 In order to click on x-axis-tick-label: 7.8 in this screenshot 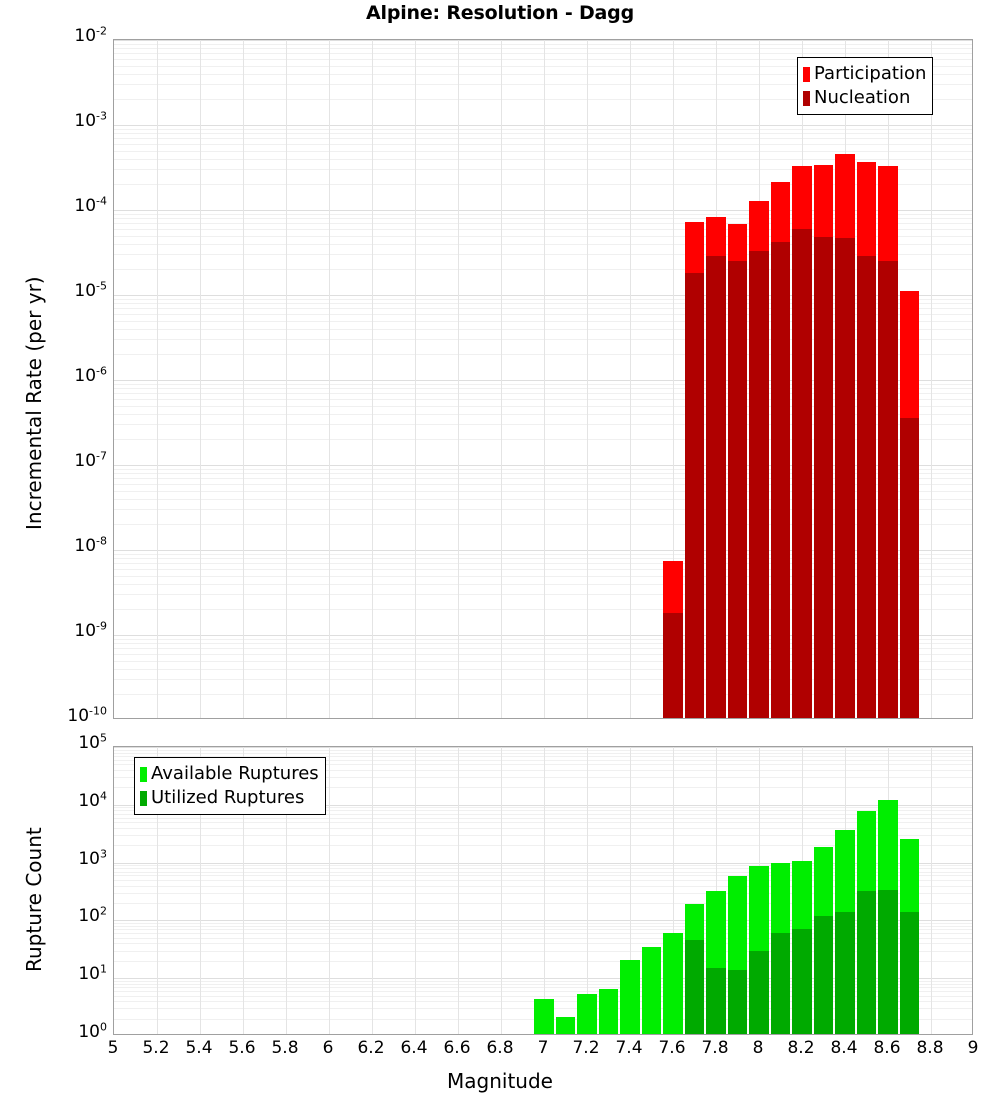, I will do `click(715, 1048)`.